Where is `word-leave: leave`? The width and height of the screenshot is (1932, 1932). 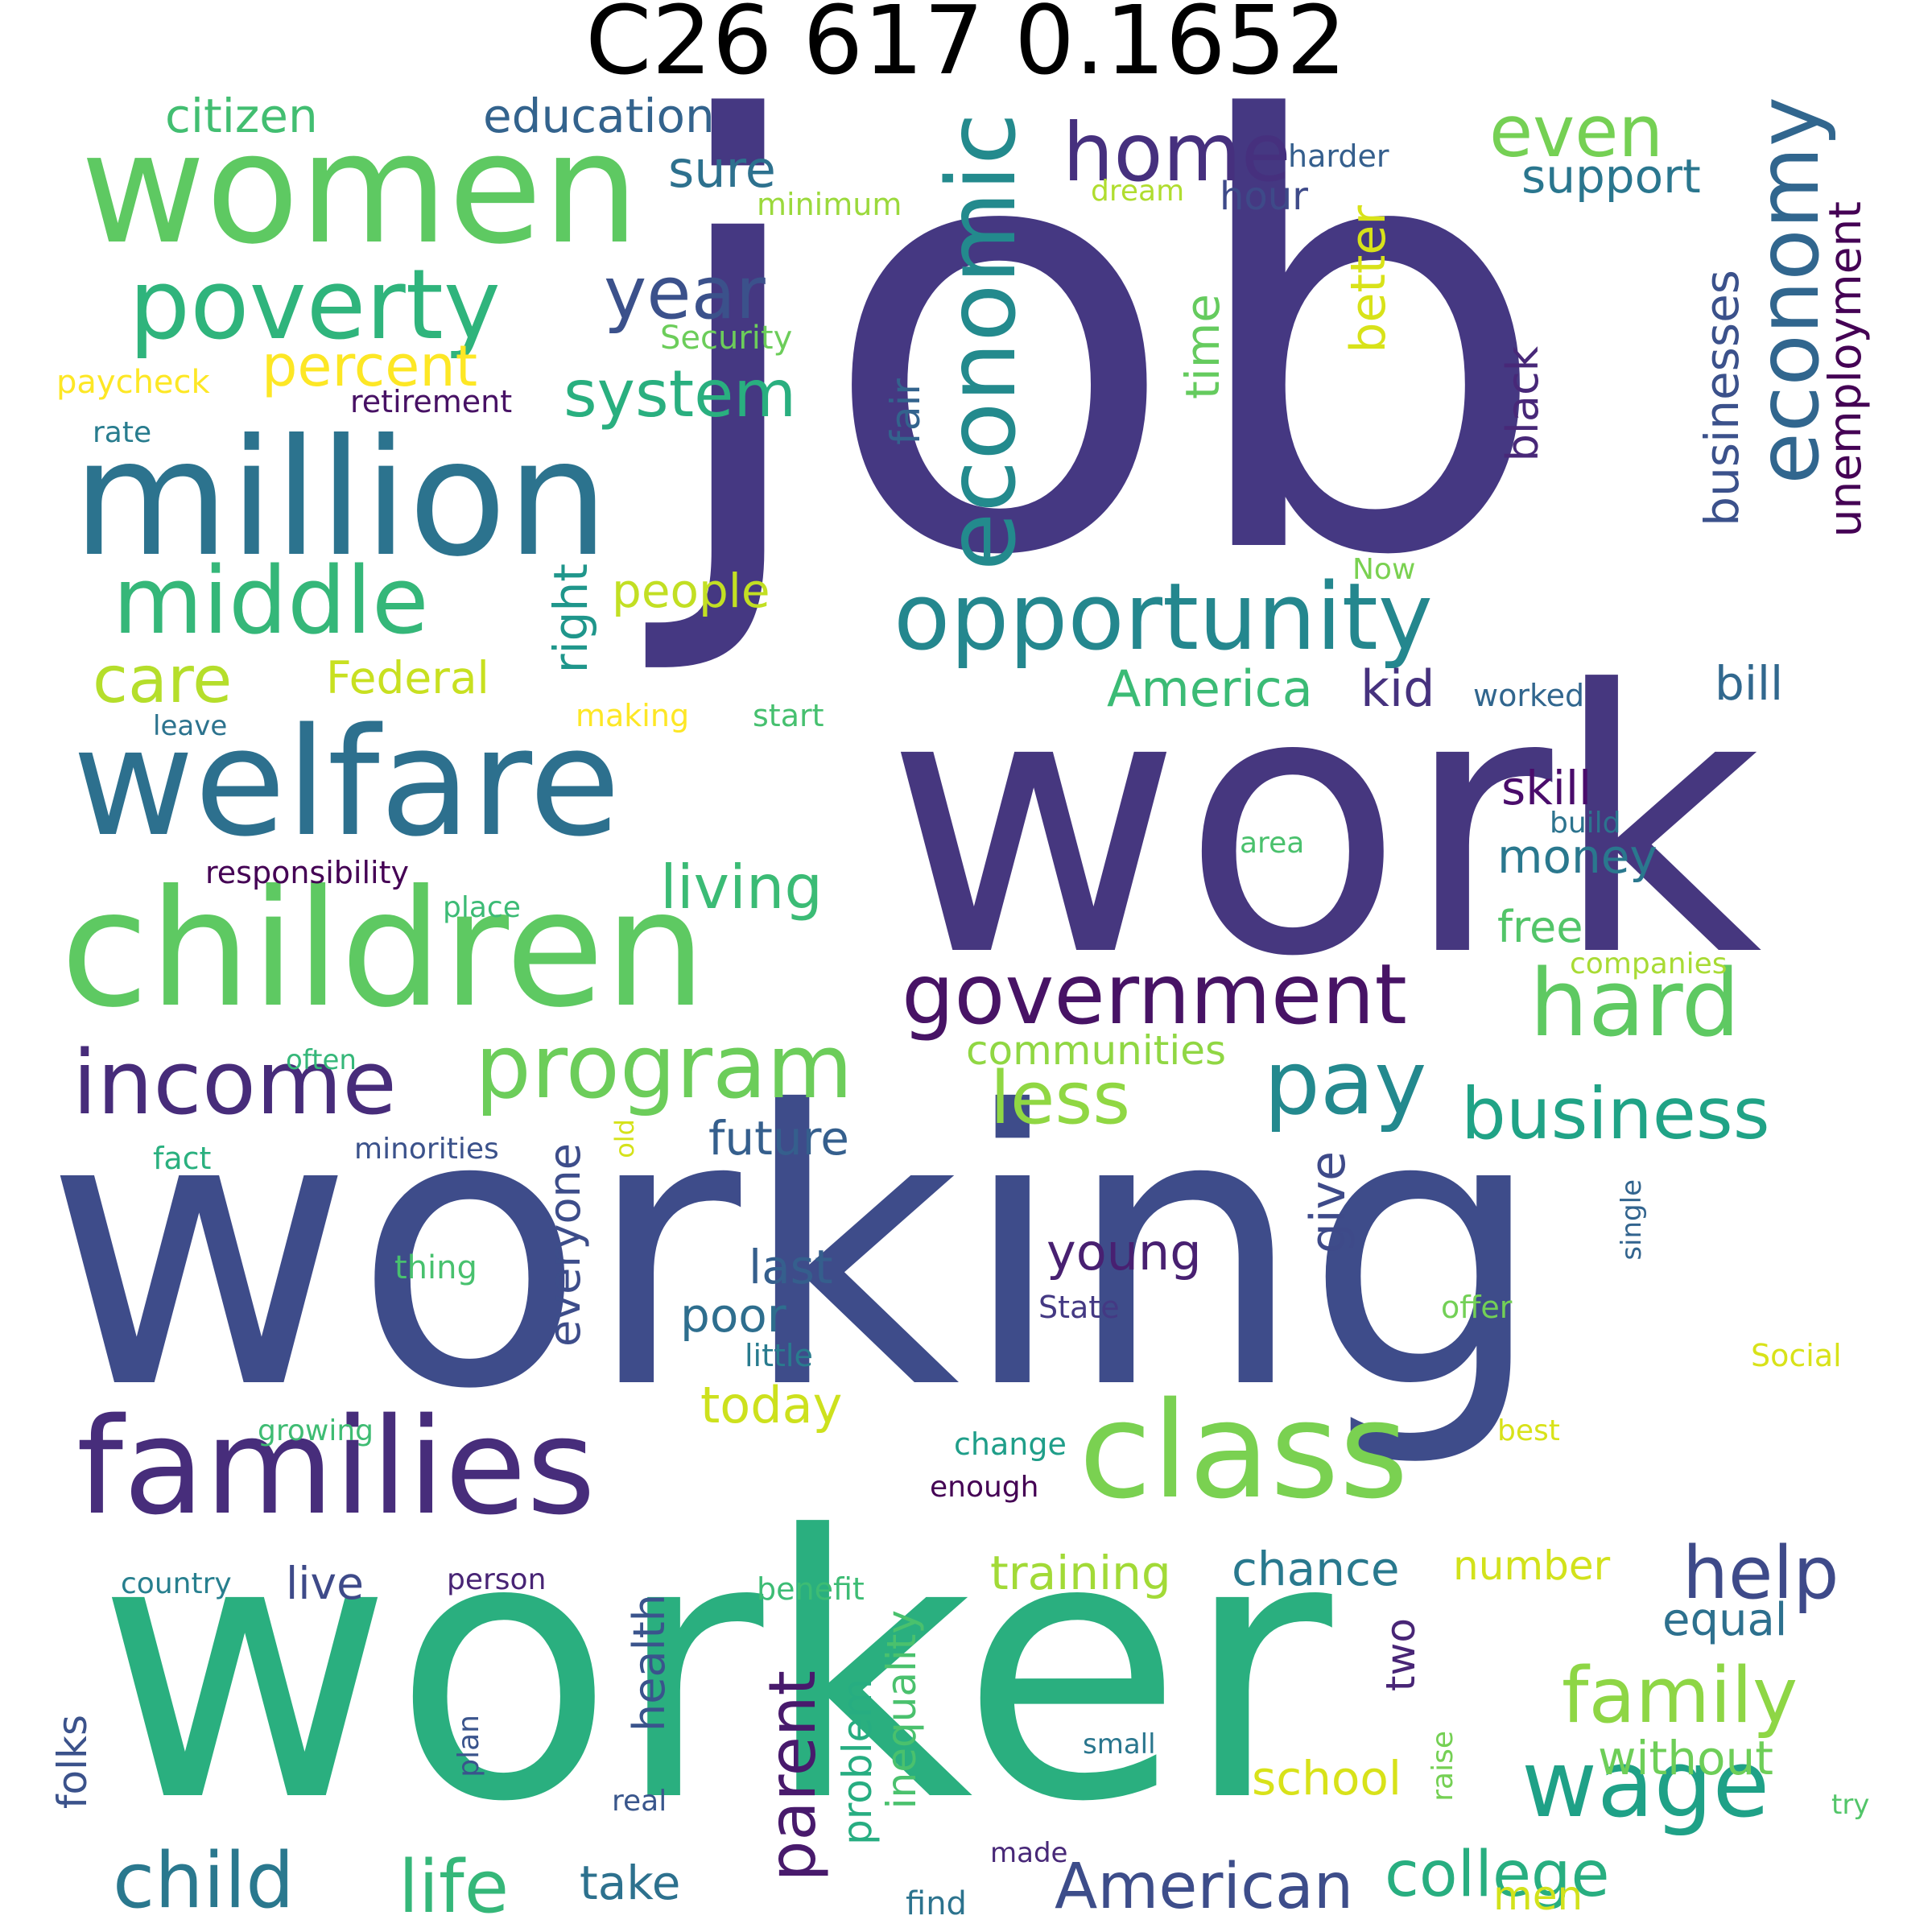
word-leave: leave is located at coordinates (190, 726).